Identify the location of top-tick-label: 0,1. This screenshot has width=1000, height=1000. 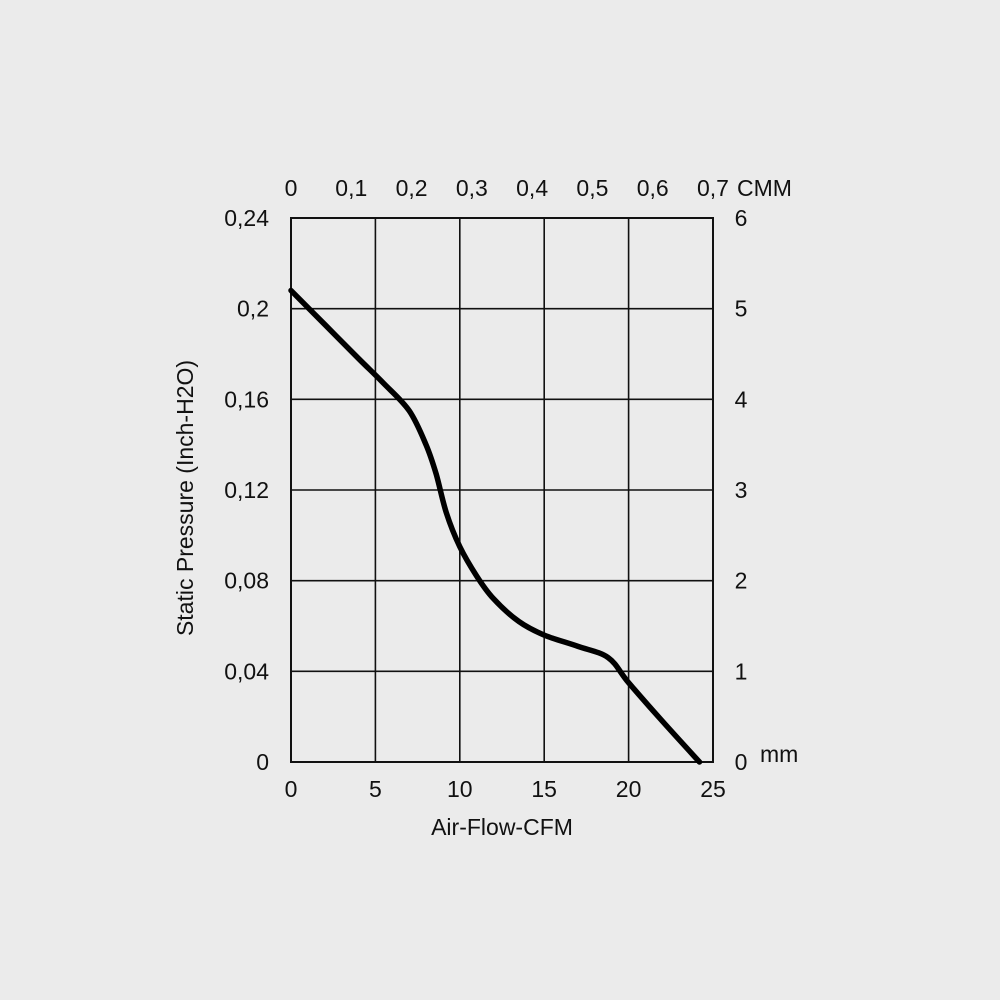
(351, 188).